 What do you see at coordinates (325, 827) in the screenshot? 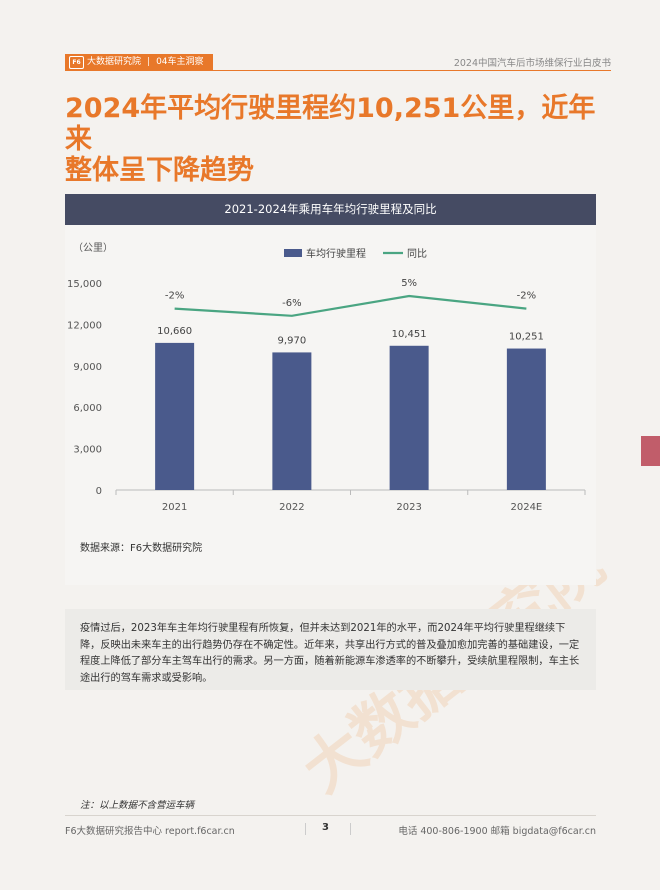
I see `page-number: 3` at bounding box center [325, 827].